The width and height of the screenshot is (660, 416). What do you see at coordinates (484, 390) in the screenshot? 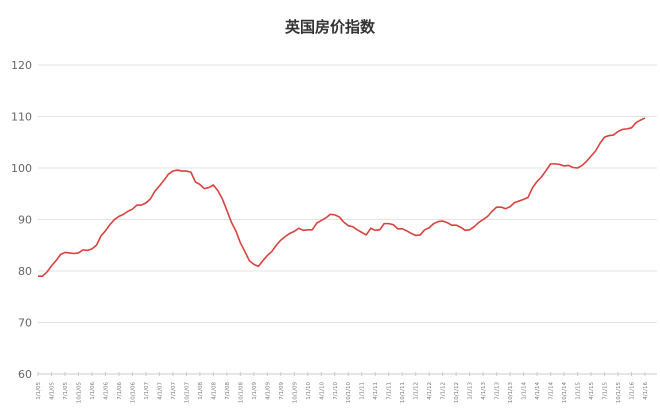
I see `x-tick-label: 4/1/13` at bounding box center [484, 390].